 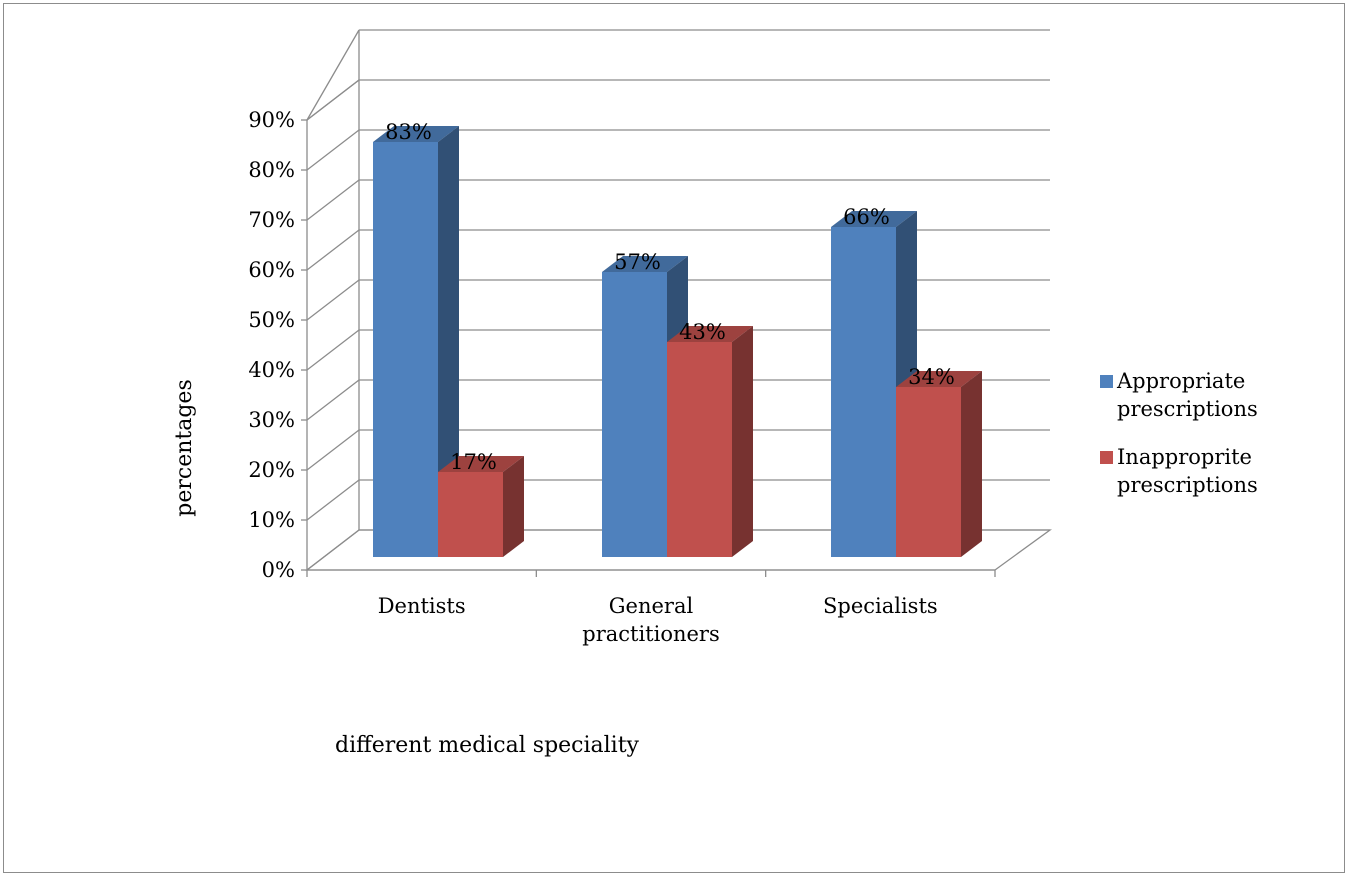 I want to click on x-tick-labels: Dentists General practitioners Specialists, so click(x=658, y=620).